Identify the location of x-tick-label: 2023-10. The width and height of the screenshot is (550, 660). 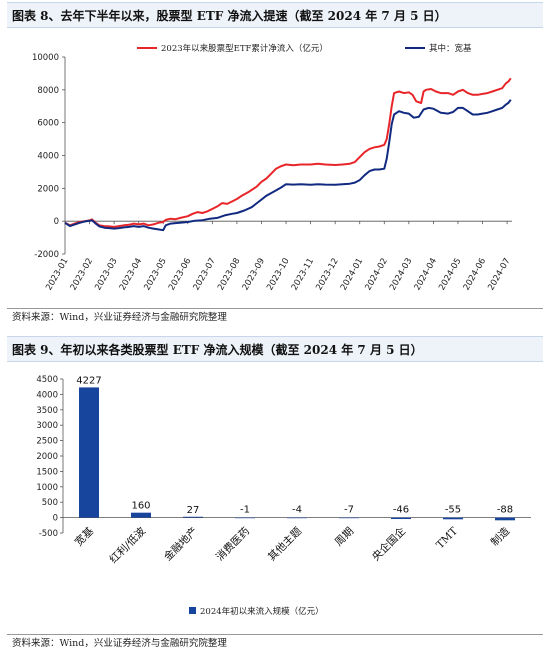
(278, 275).